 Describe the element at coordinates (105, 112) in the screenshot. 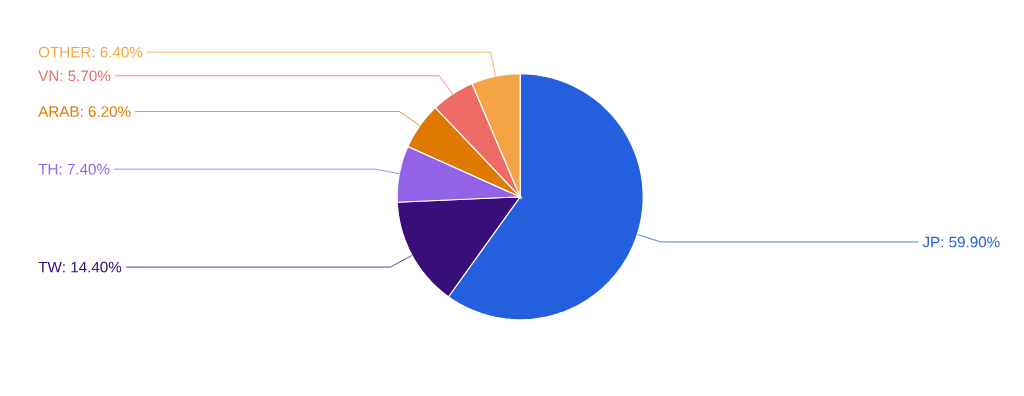

I see `data-label: : 6.20%` at that location.